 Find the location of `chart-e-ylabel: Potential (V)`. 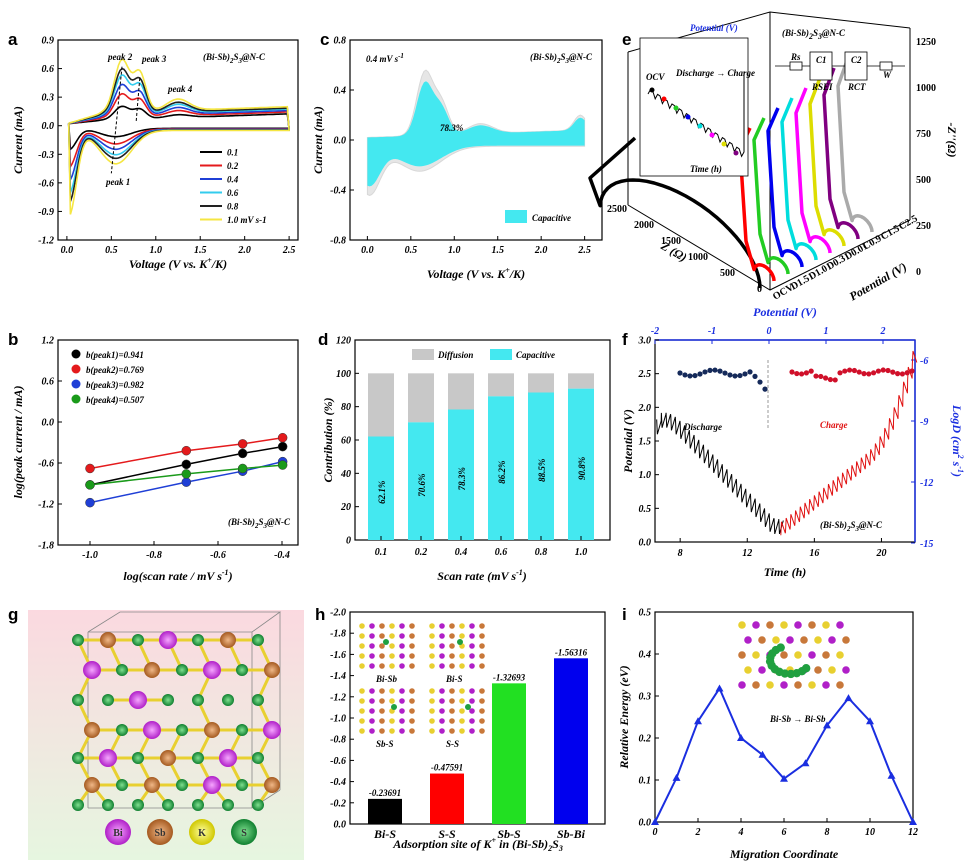

chart-e-ylabel: Potential (V) is located at coordinates (878, 282).